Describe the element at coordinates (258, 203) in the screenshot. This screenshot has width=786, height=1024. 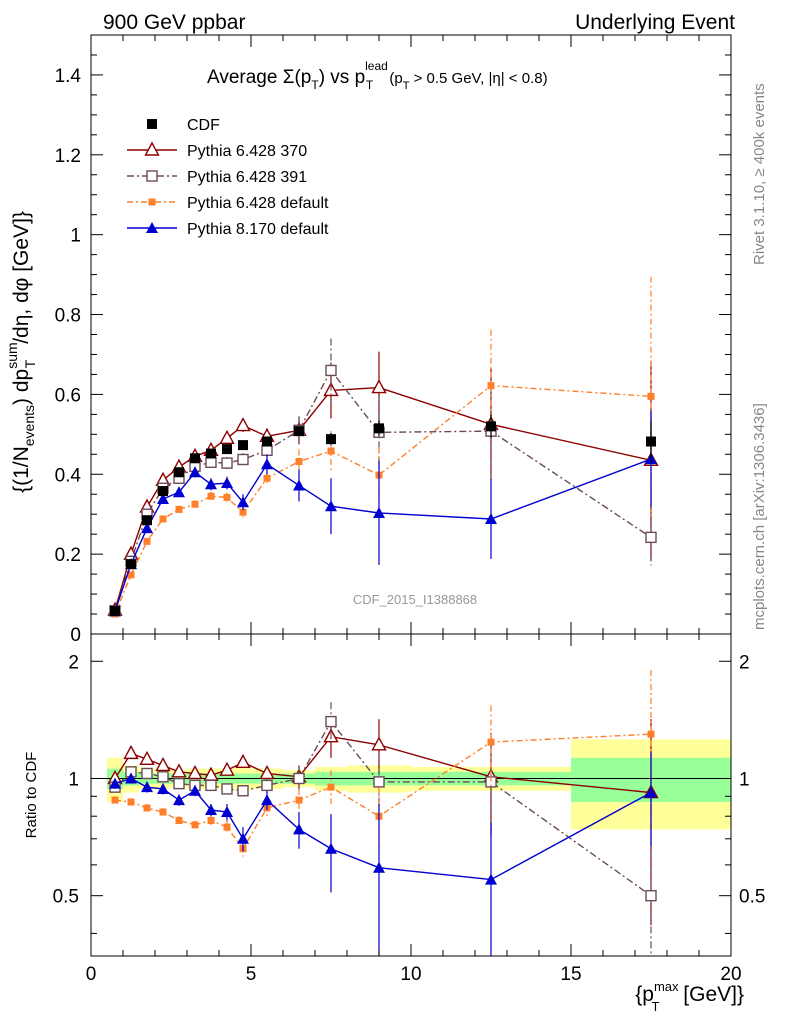
I see `legend-label: Pythia 6.428 default` at that location.